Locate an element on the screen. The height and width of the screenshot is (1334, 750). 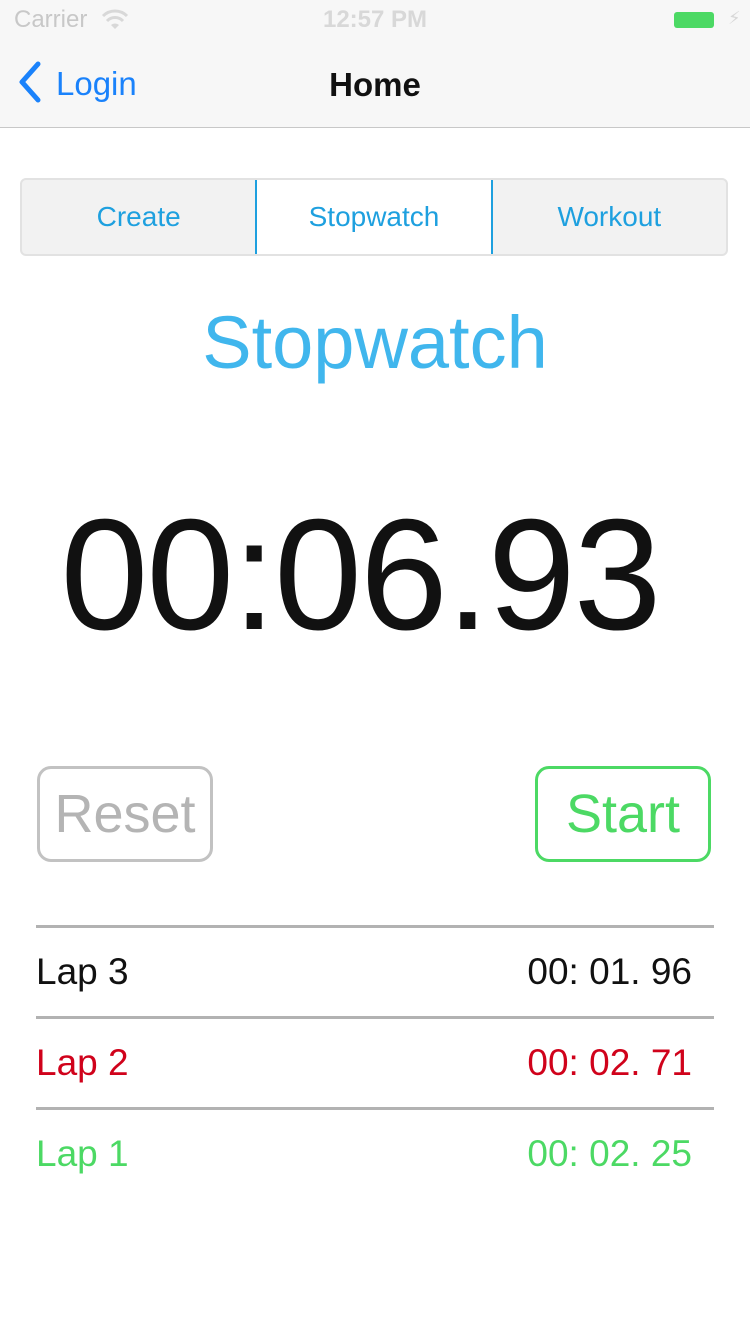
wifi-icon is located at coordinates (115, 20).